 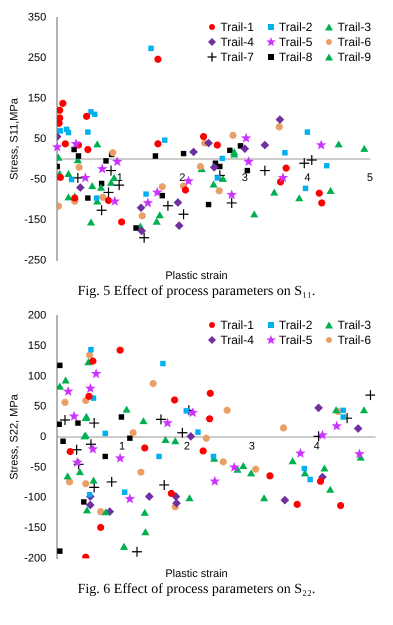 What do you see at coordinates (37, 376) in the screenshot?
I see `y-tick-label: 100` at bounding box center [37, 376].